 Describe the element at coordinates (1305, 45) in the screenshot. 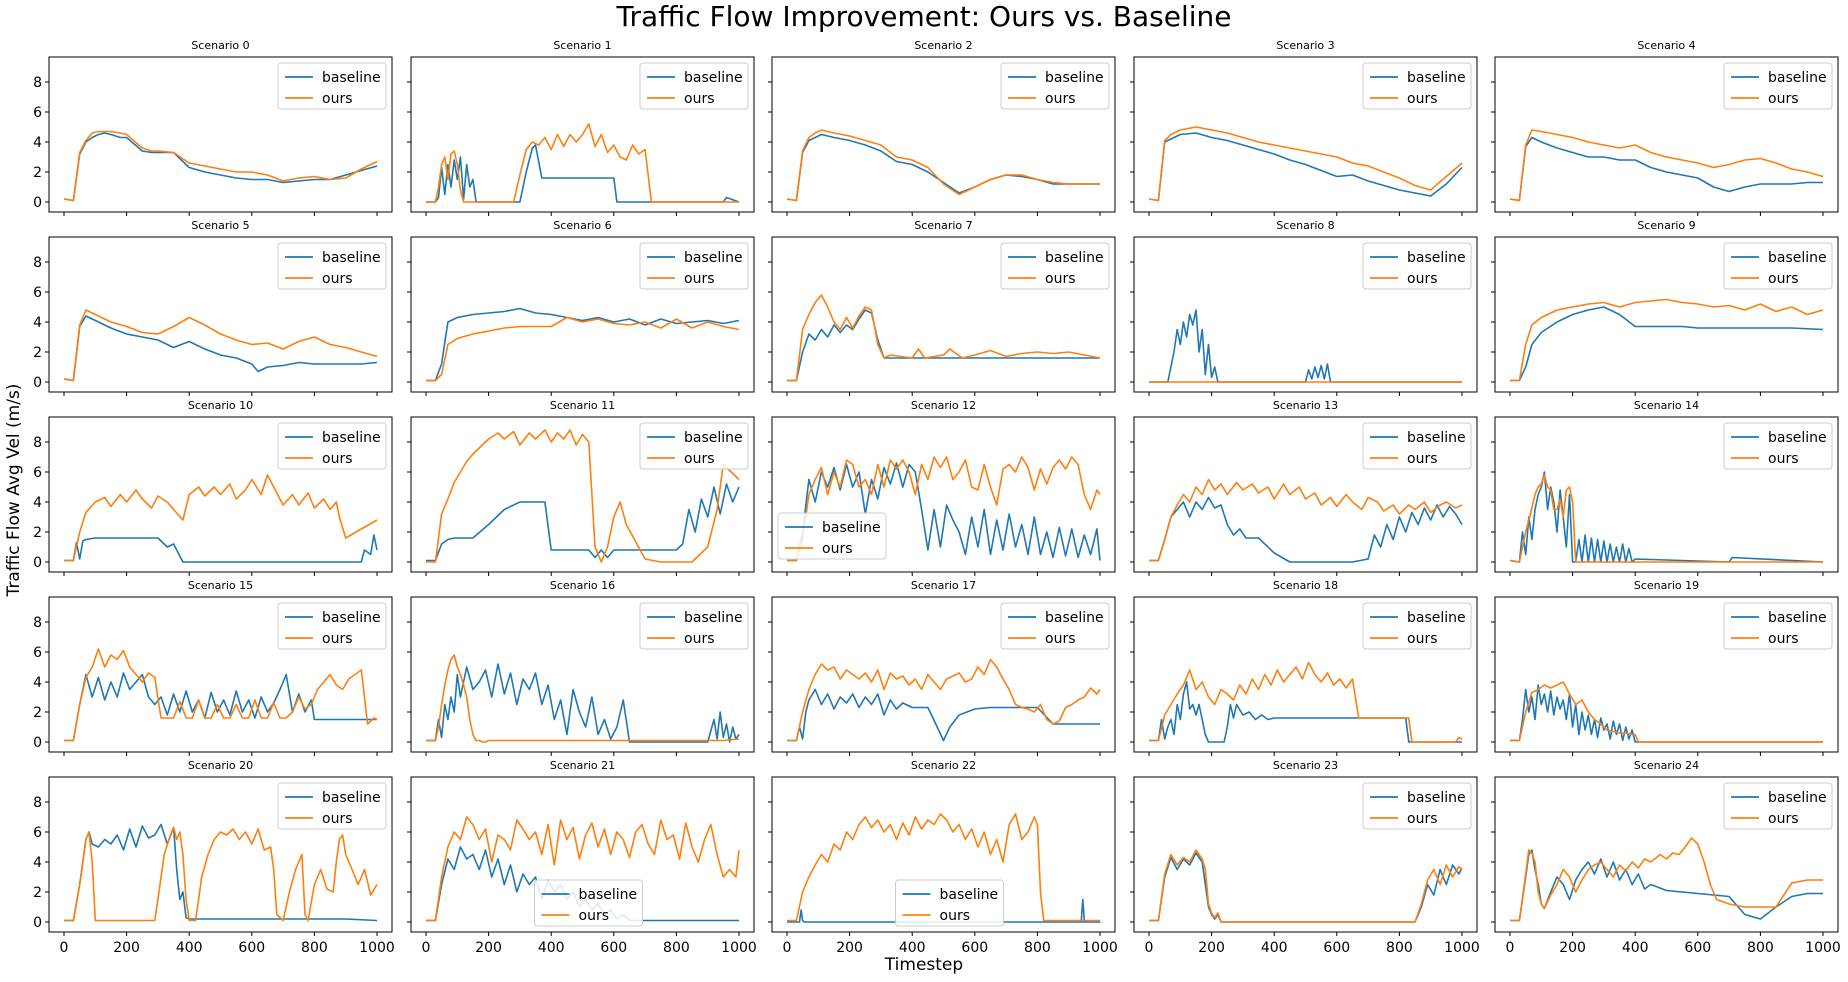

I see `subplot-title: Scenario 3` at that location.